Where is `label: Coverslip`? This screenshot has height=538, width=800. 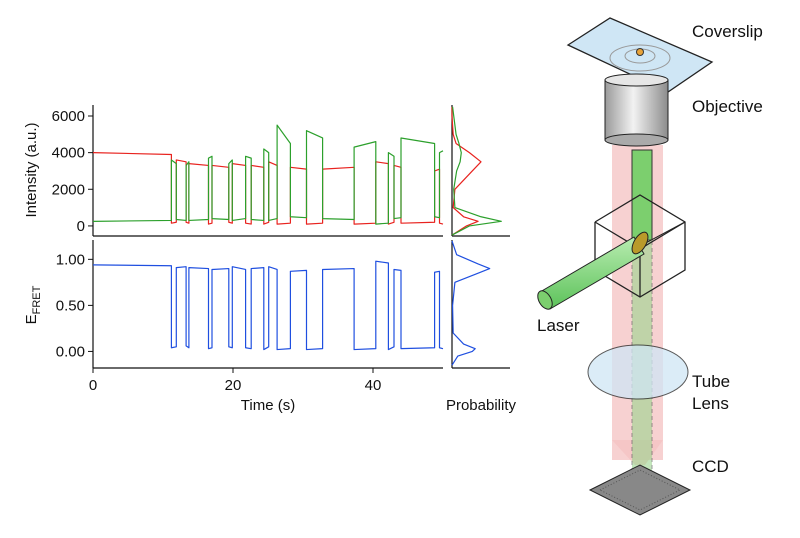 label: Coverslip is located at coordinates (727, 31).